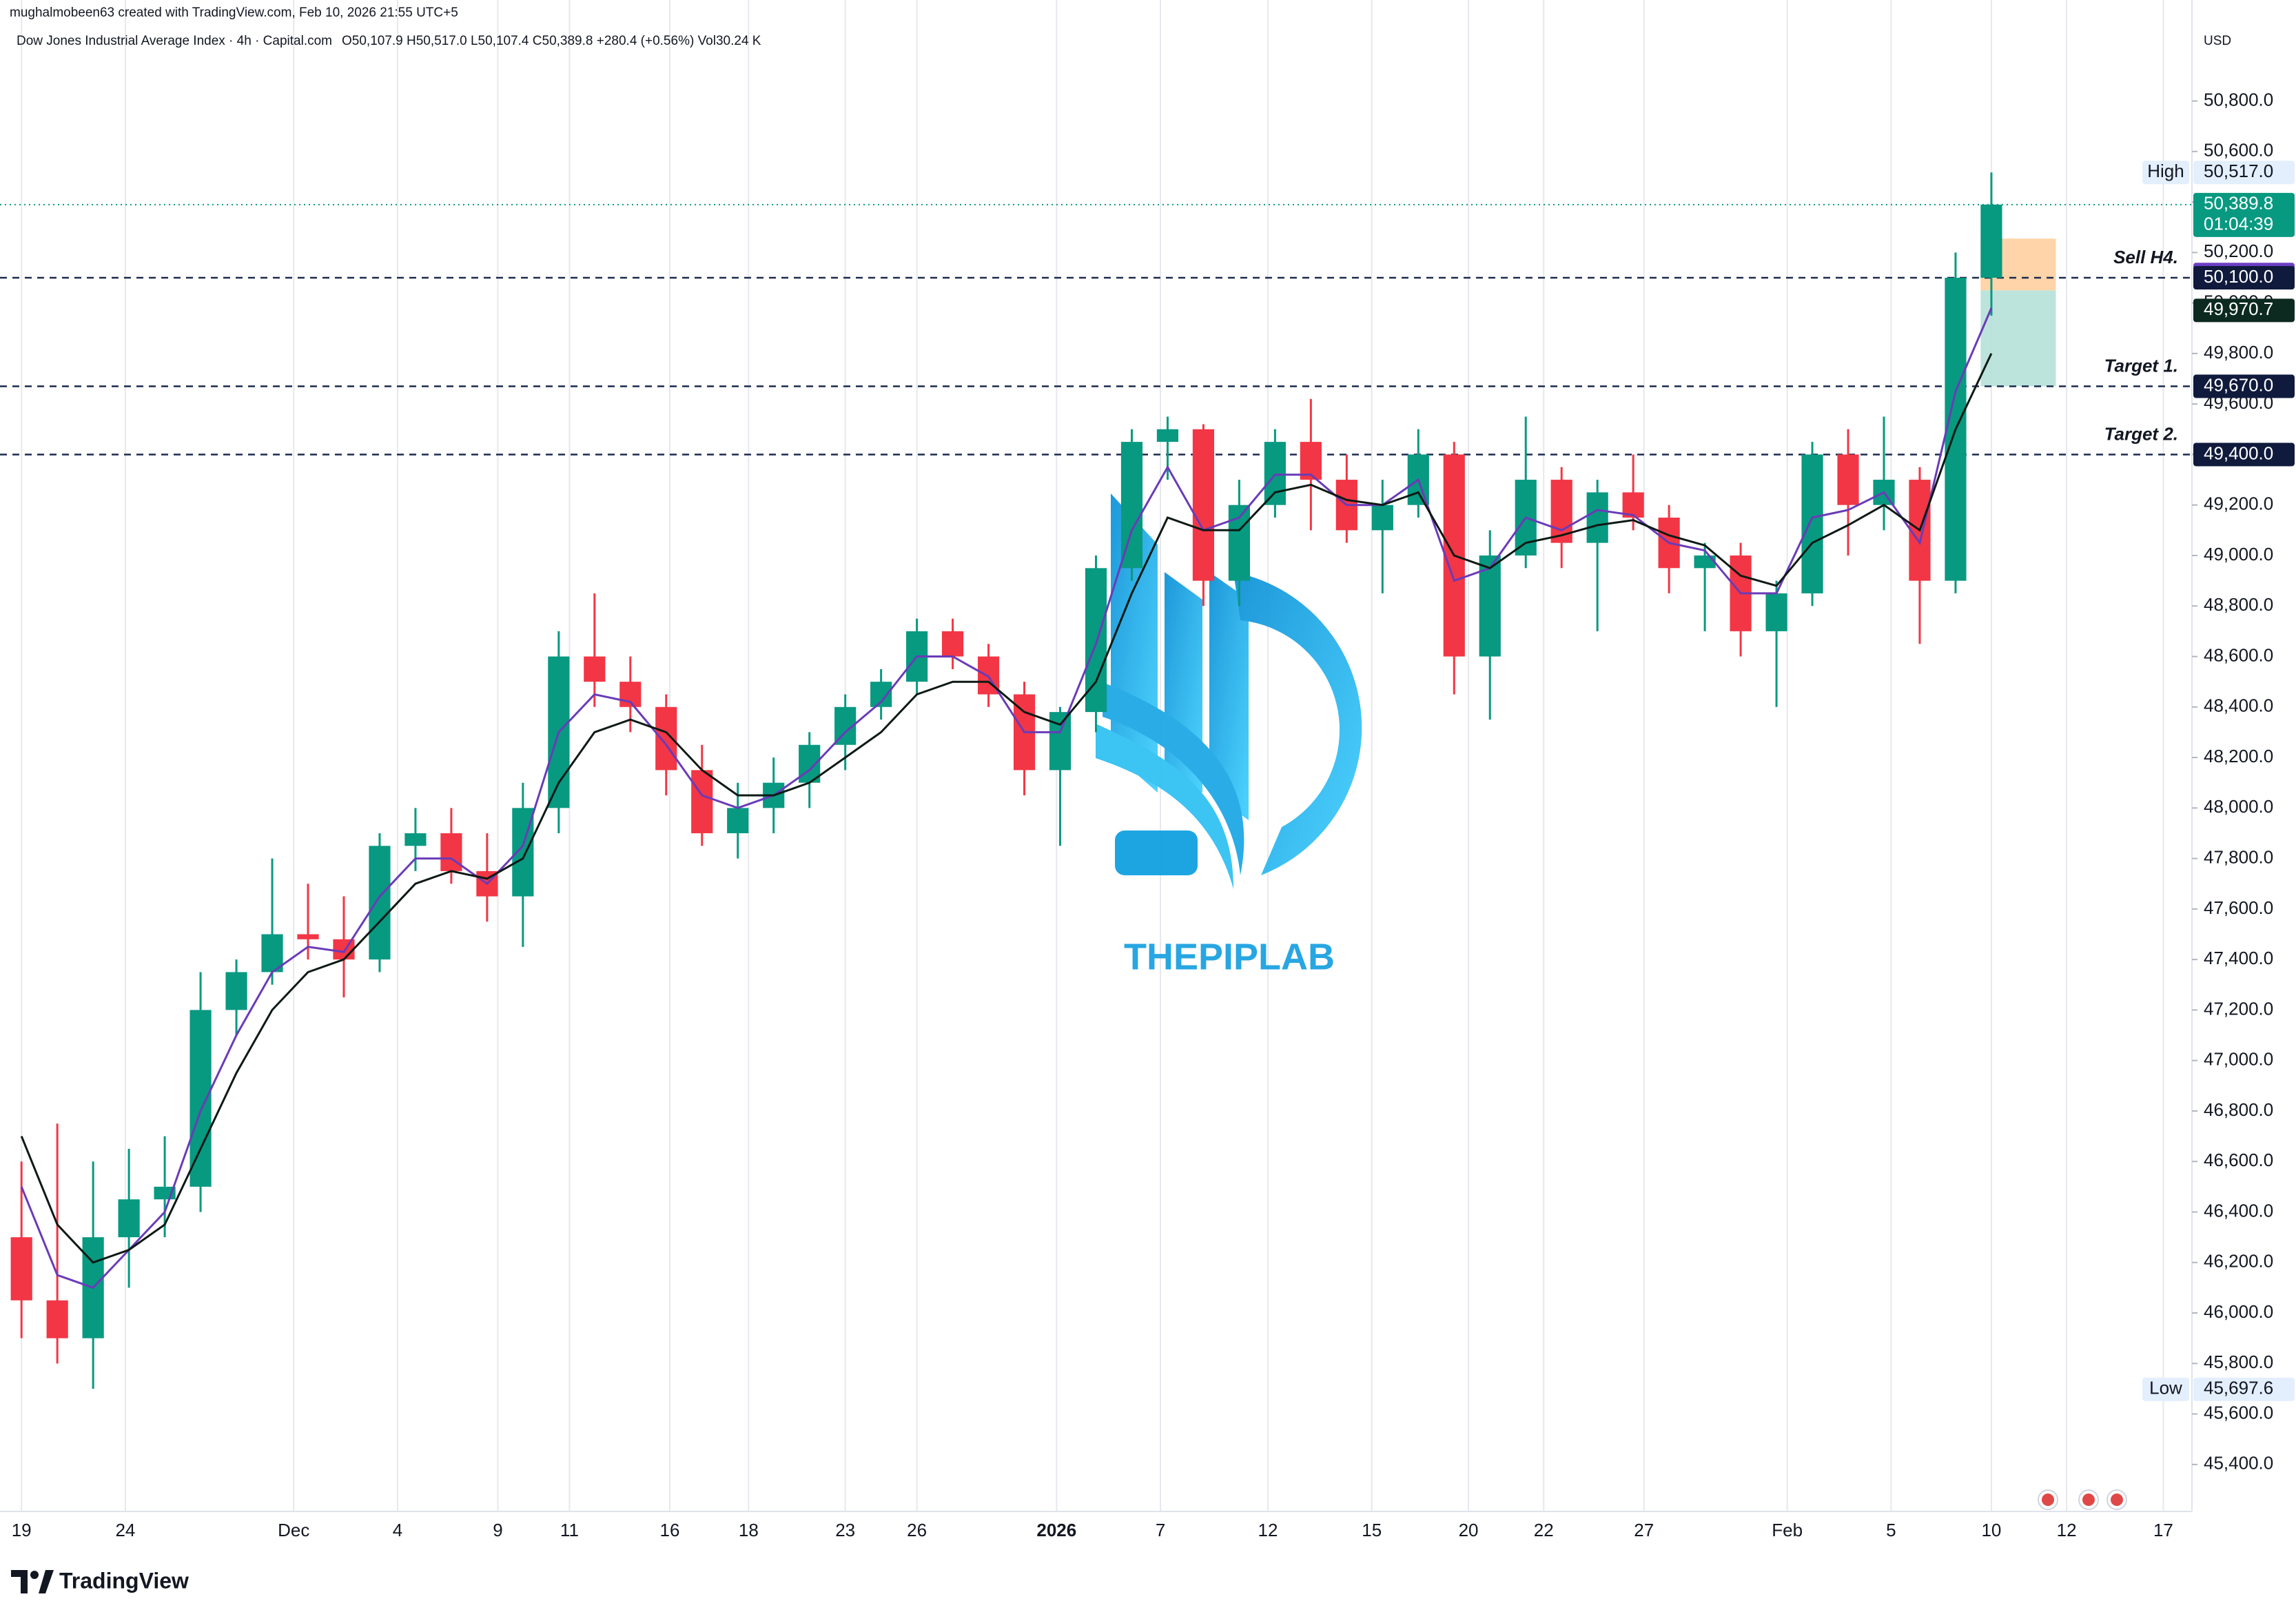 The width and height of the screenshot is (2296, 1610). I want to click on y-tick-label: 46,000.0, so click(2238, 1311).